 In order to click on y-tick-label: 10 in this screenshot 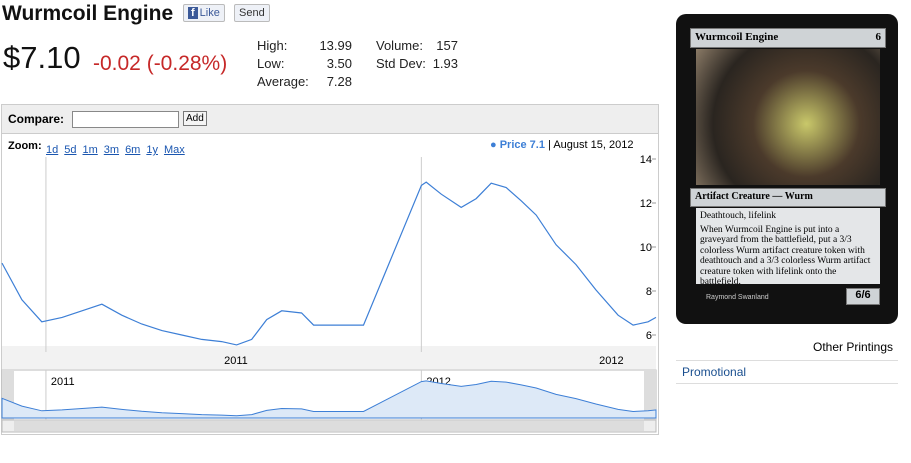, I will do `click(646, 248)`.